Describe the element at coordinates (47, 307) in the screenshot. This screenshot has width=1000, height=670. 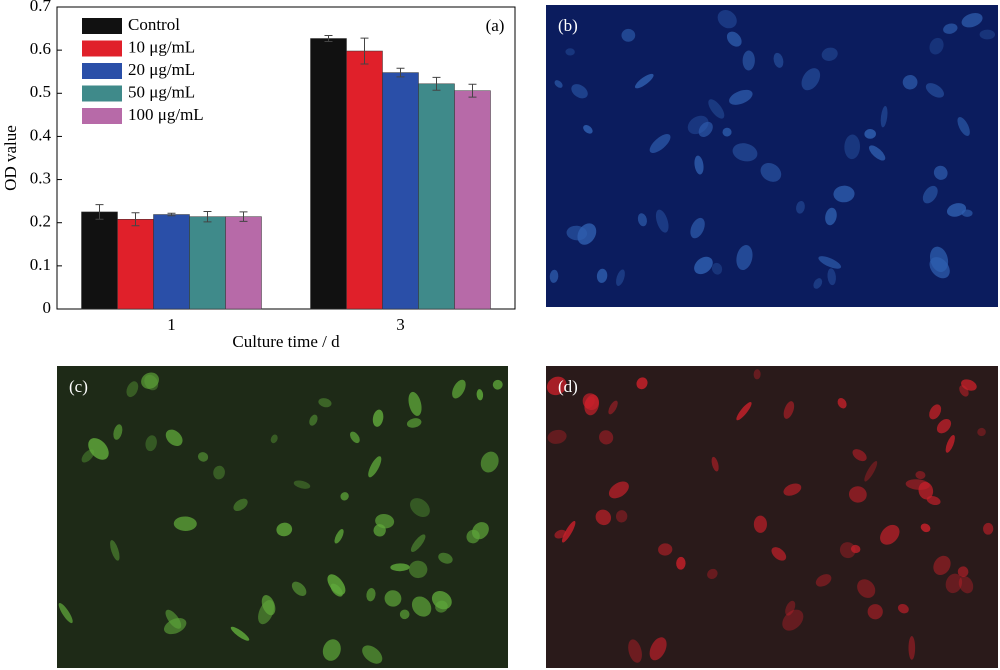
I see `y-tick-label: 0` at that location.